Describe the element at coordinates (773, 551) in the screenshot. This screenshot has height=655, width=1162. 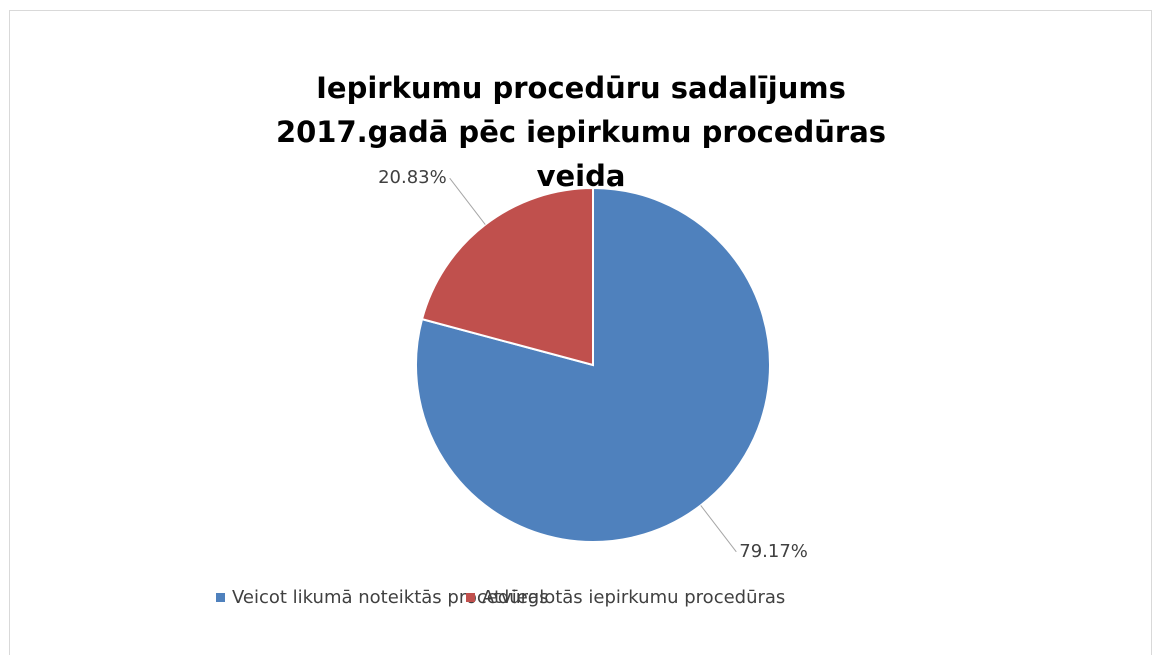
I see `data-label: 79.17%` at that location.